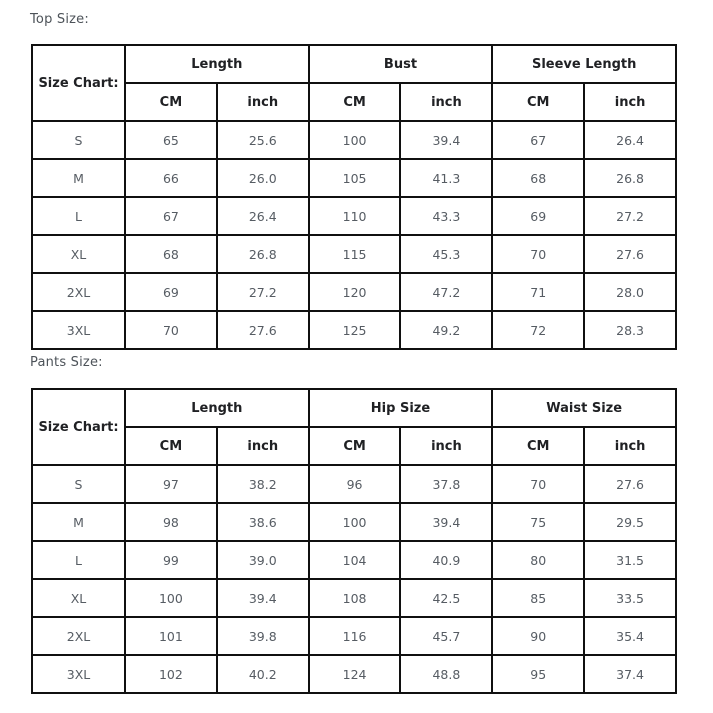  I want to click on value-cell: 26.0, so click(262, 178).